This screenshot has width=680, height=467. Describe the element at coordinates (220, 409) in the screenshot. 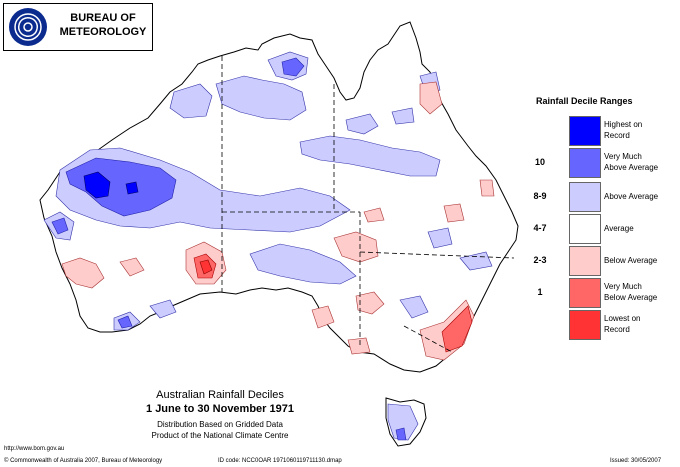

I see `map-period: 1 June to 30 November 1971` at that location.